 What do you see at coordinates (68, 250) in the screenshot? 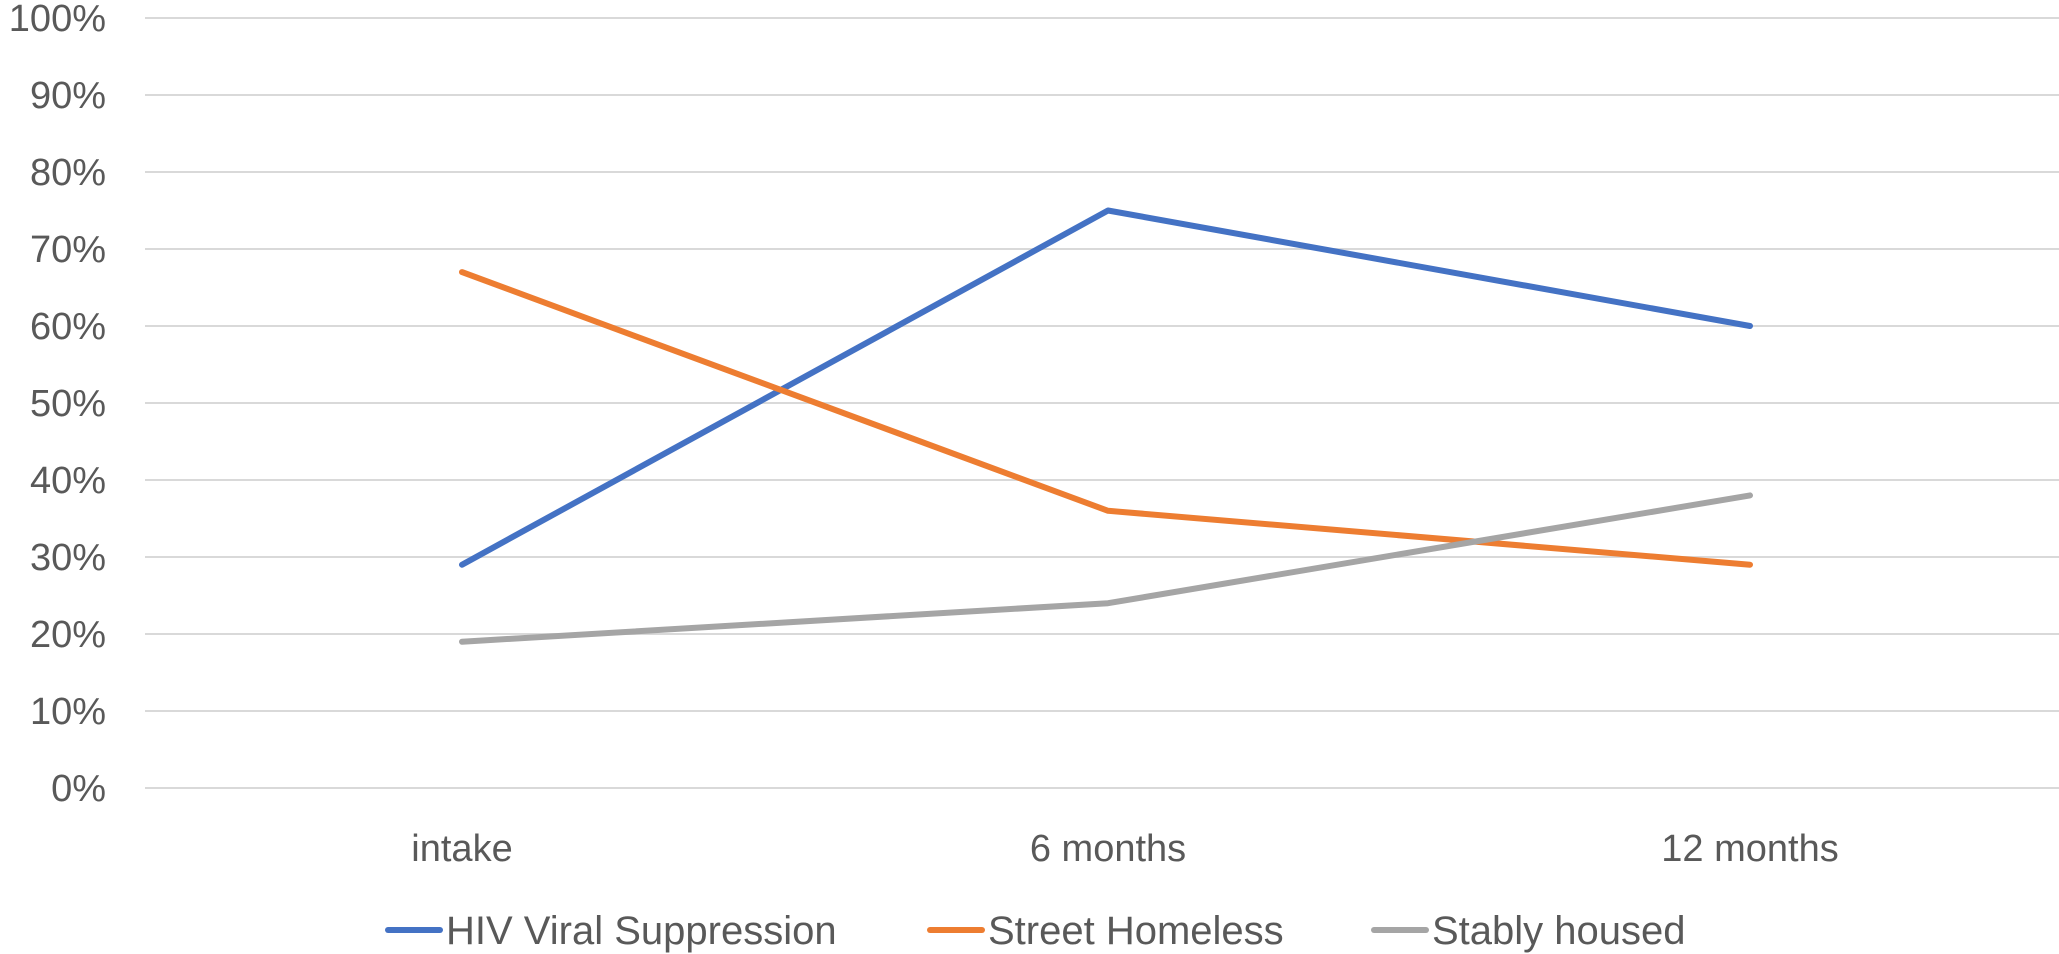
I see `y-tick-label: 70%` at bounding box center [68, 250].